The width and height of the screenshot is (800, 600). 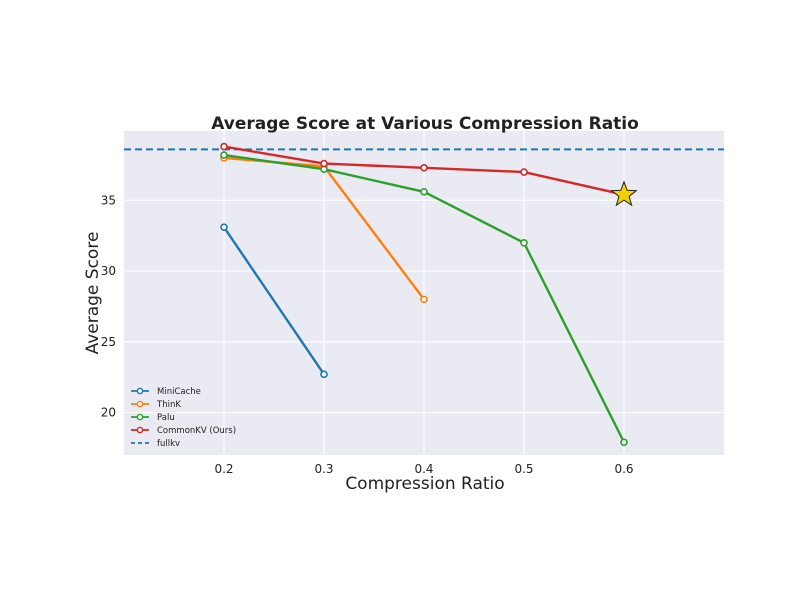 What do you see at coordinates (179, 392) in the screenshot?
I see `legend-label: MiniCache` at bounding box center [179, 392].